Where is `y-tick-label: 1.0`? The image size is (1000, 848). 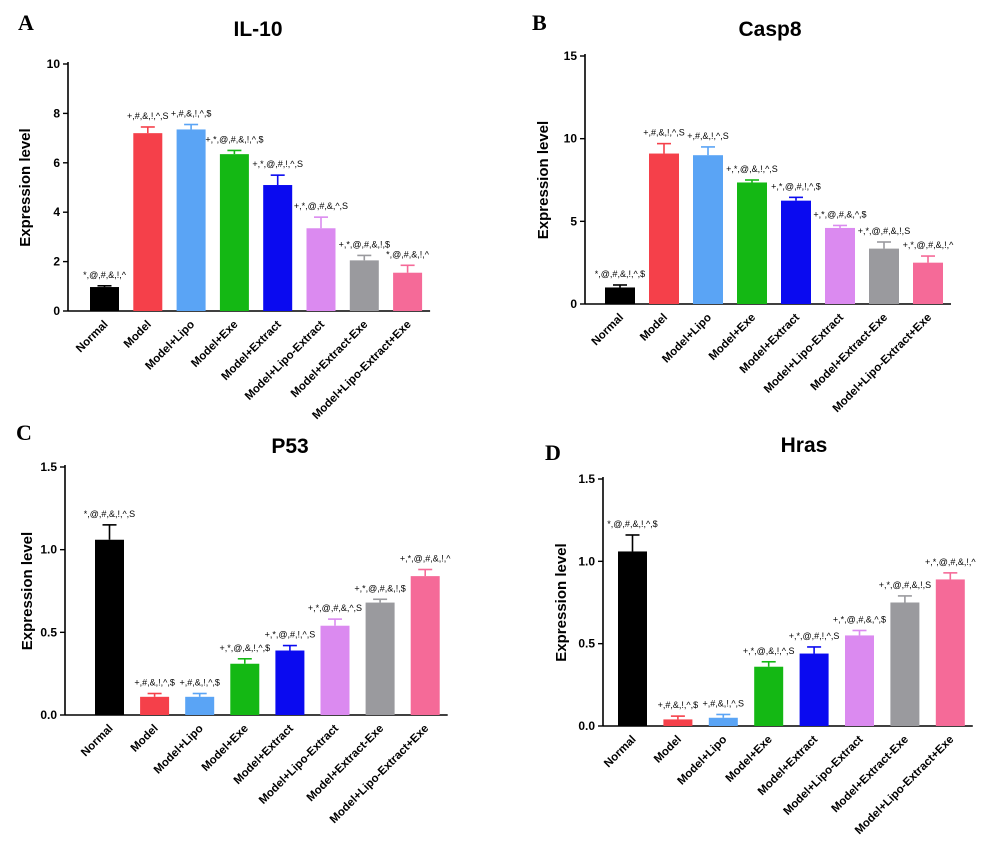
y-tick-label: 1.0 is located at coordinates (48, 550).